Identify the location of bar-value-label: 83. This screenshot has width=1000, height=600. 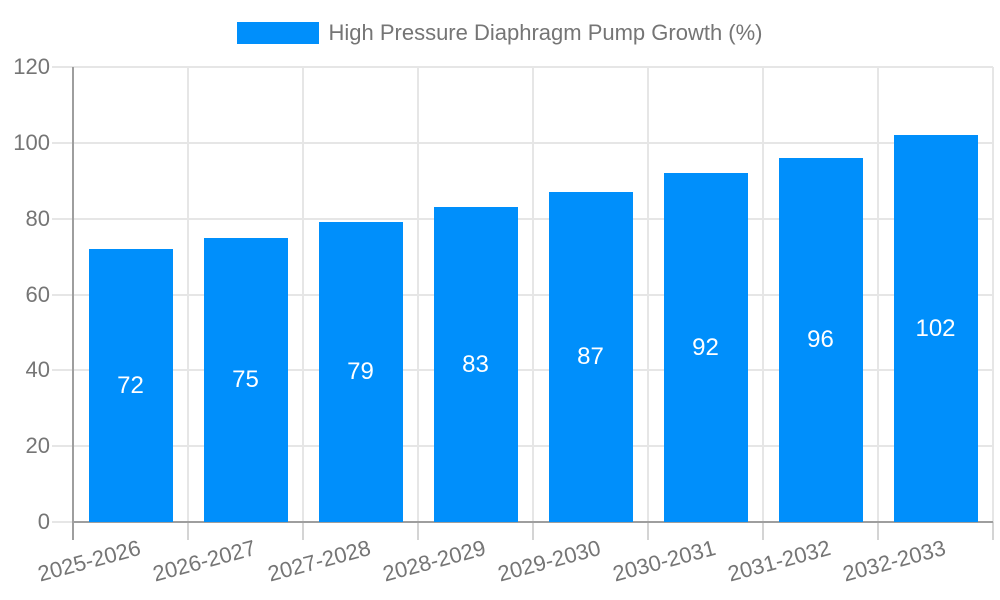
(475, 364).